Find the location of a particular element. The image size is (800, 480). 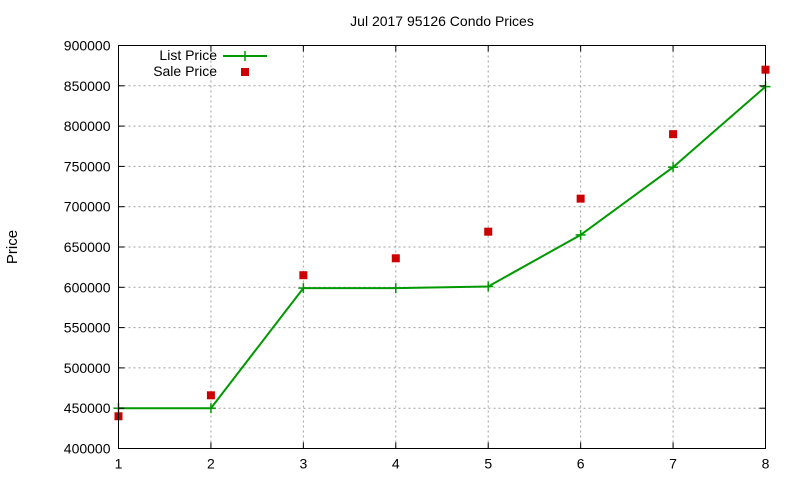

legend-marker-sale-price is located at coordinates (245, 72).